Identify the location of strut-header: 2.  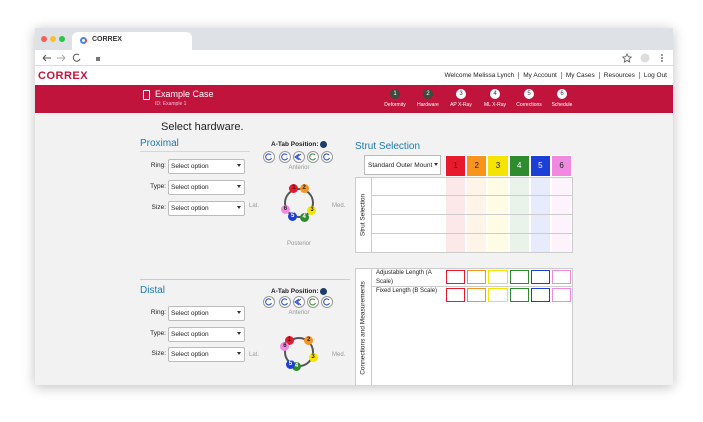
(477, 166).